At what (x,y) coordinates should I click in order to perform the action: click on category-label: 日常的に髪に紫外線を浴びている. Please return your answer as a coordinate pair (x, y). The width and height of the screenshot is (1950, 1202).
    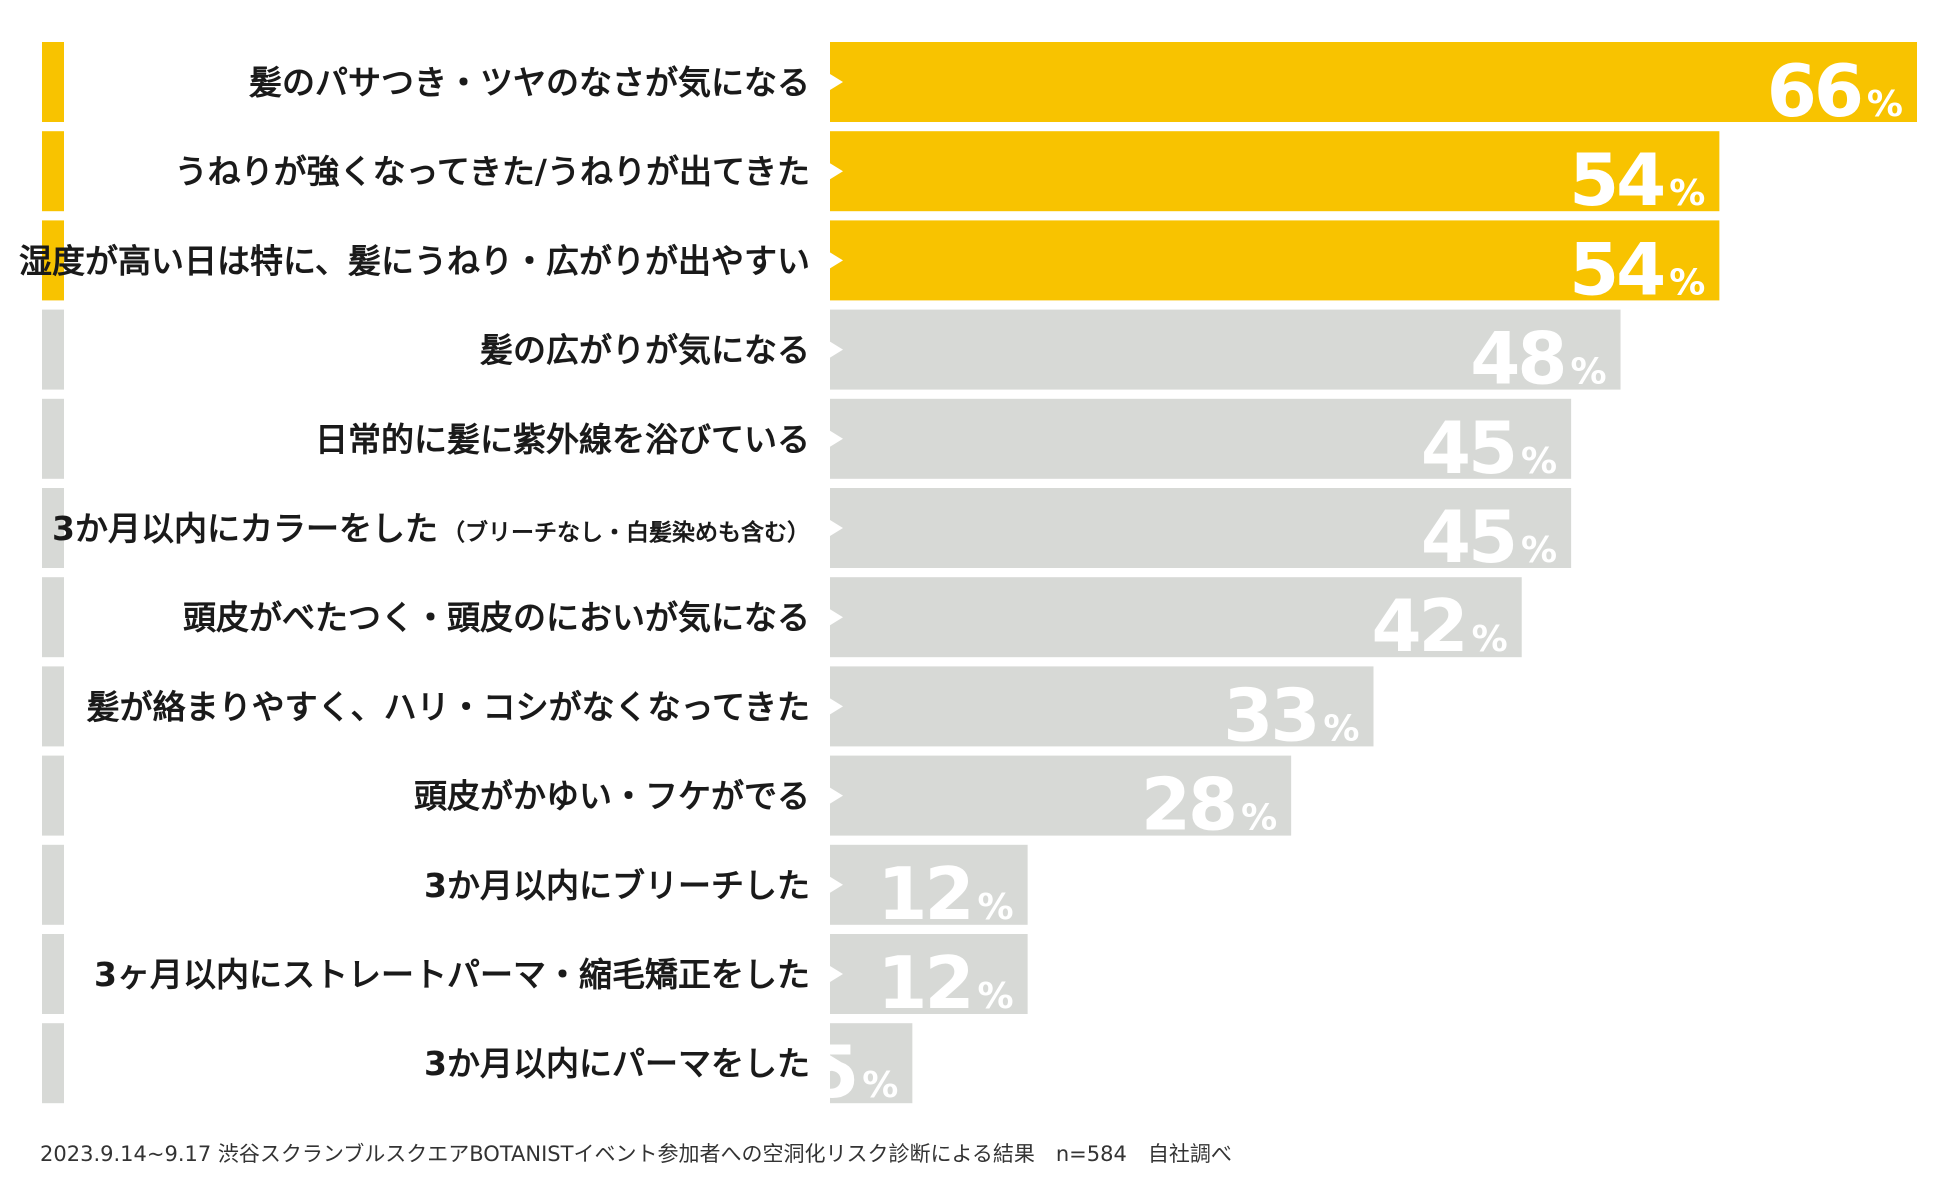
    Looking at the image, I should click on (562, 439).